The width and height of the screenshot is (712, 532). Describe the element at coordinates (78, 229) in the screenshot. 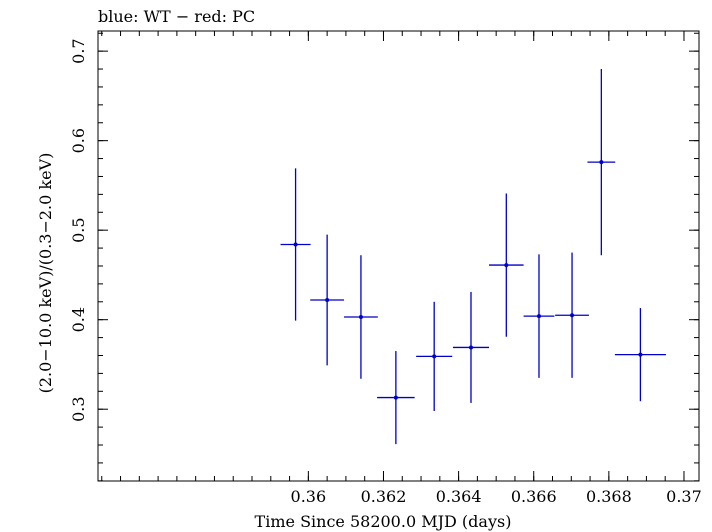

I see `y-tick-label: 0.5` at that location.